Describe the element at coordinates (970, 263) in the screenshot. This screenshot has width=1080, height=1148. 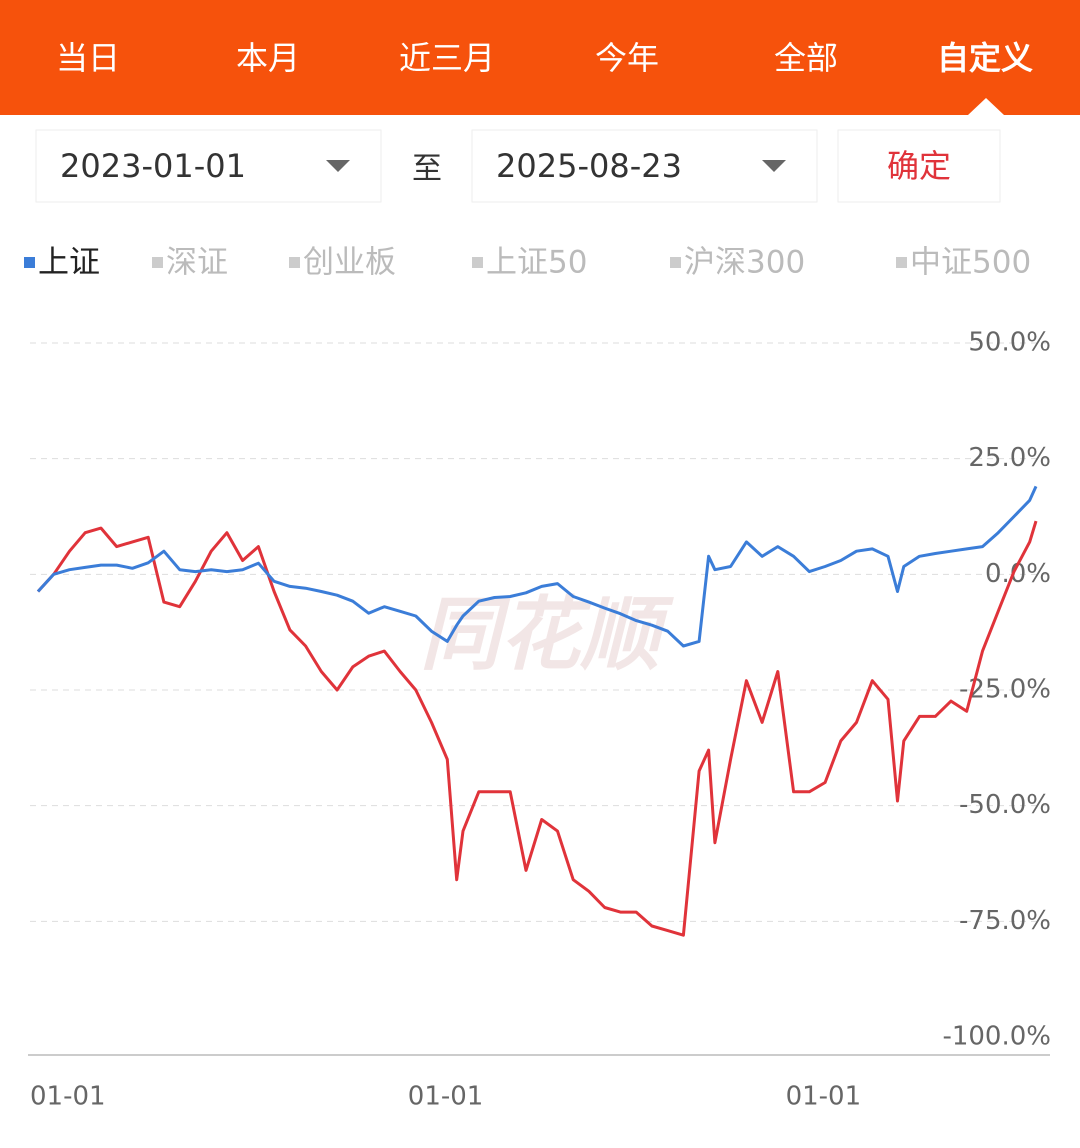
I see `legend-label: 中证500` at that location.